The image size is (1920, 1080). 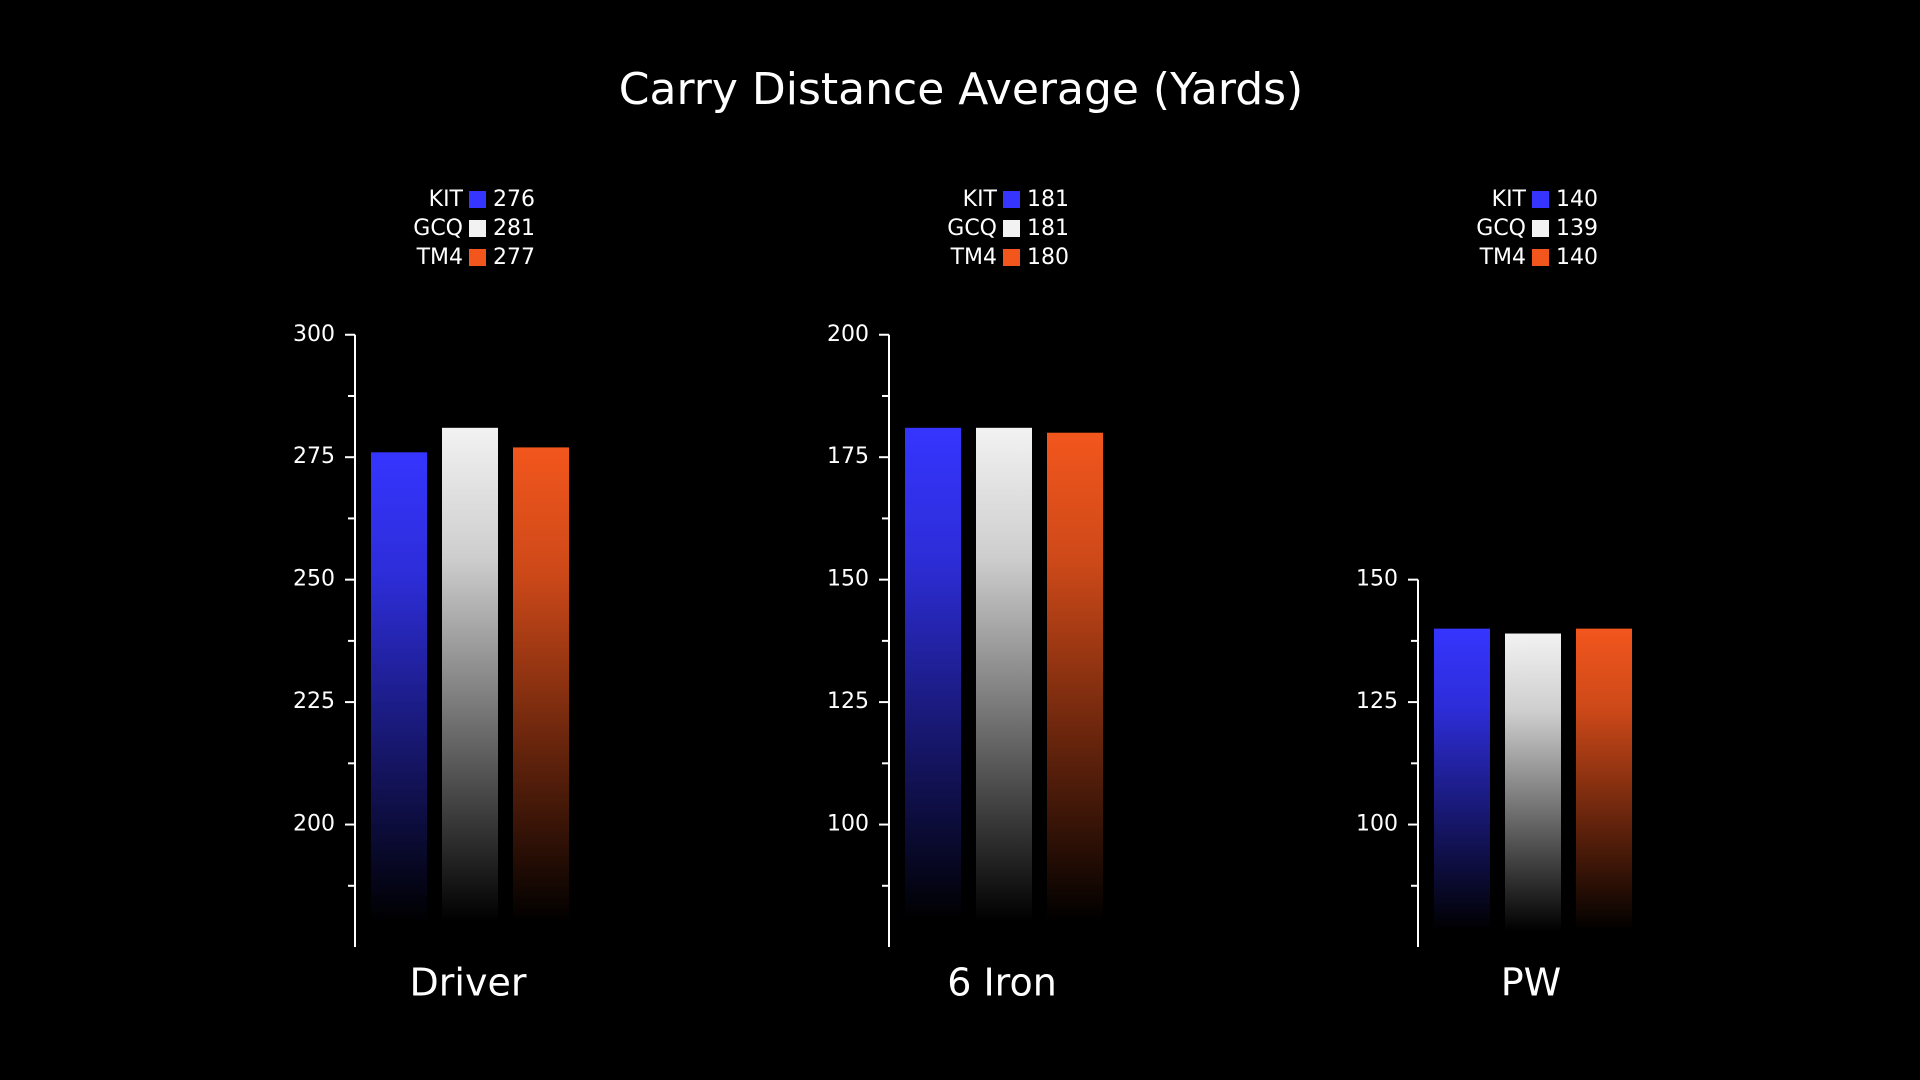 I want to click on y-tick-label: 250, so click(x=314, y=579).